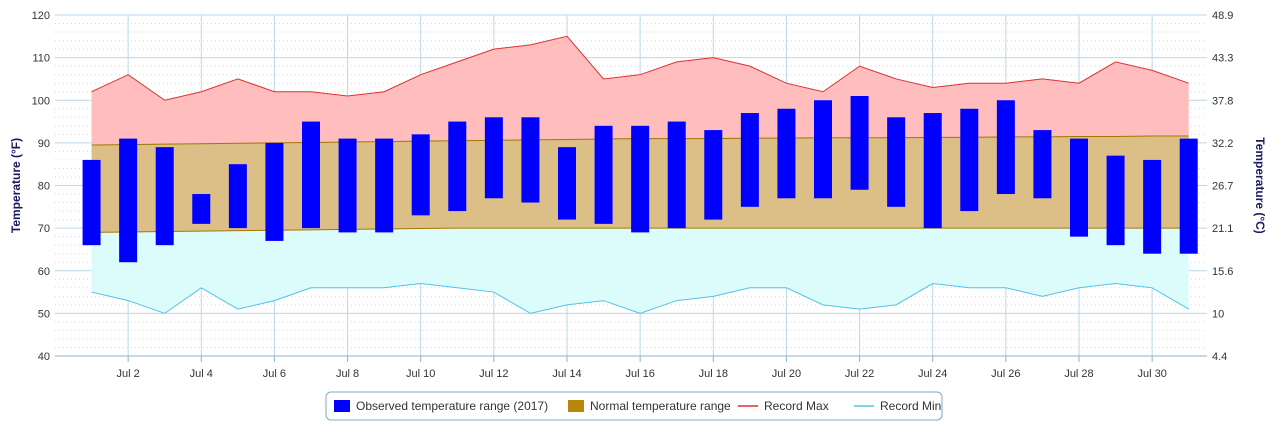 The width and height of the screenshot is (1278, 431). Describe the element at coordinates (452, 406) in the screenshot. I see `legend-item-label: Observed temperature range (2017)` at that location.